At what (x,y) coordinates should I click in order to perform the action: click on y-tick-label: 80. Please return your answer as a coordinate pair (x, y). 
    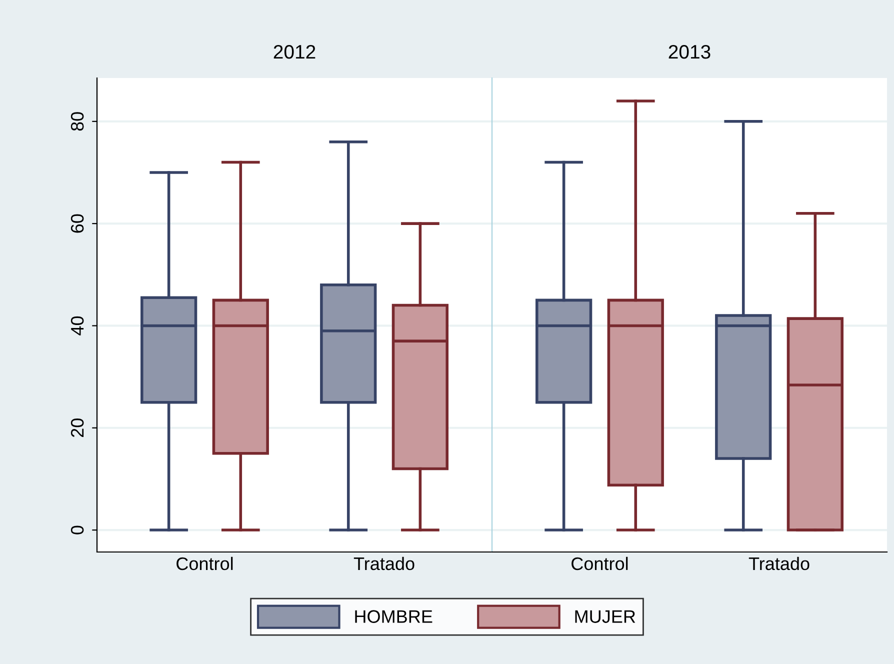
    Looking at the image, I should click on (77, 121).